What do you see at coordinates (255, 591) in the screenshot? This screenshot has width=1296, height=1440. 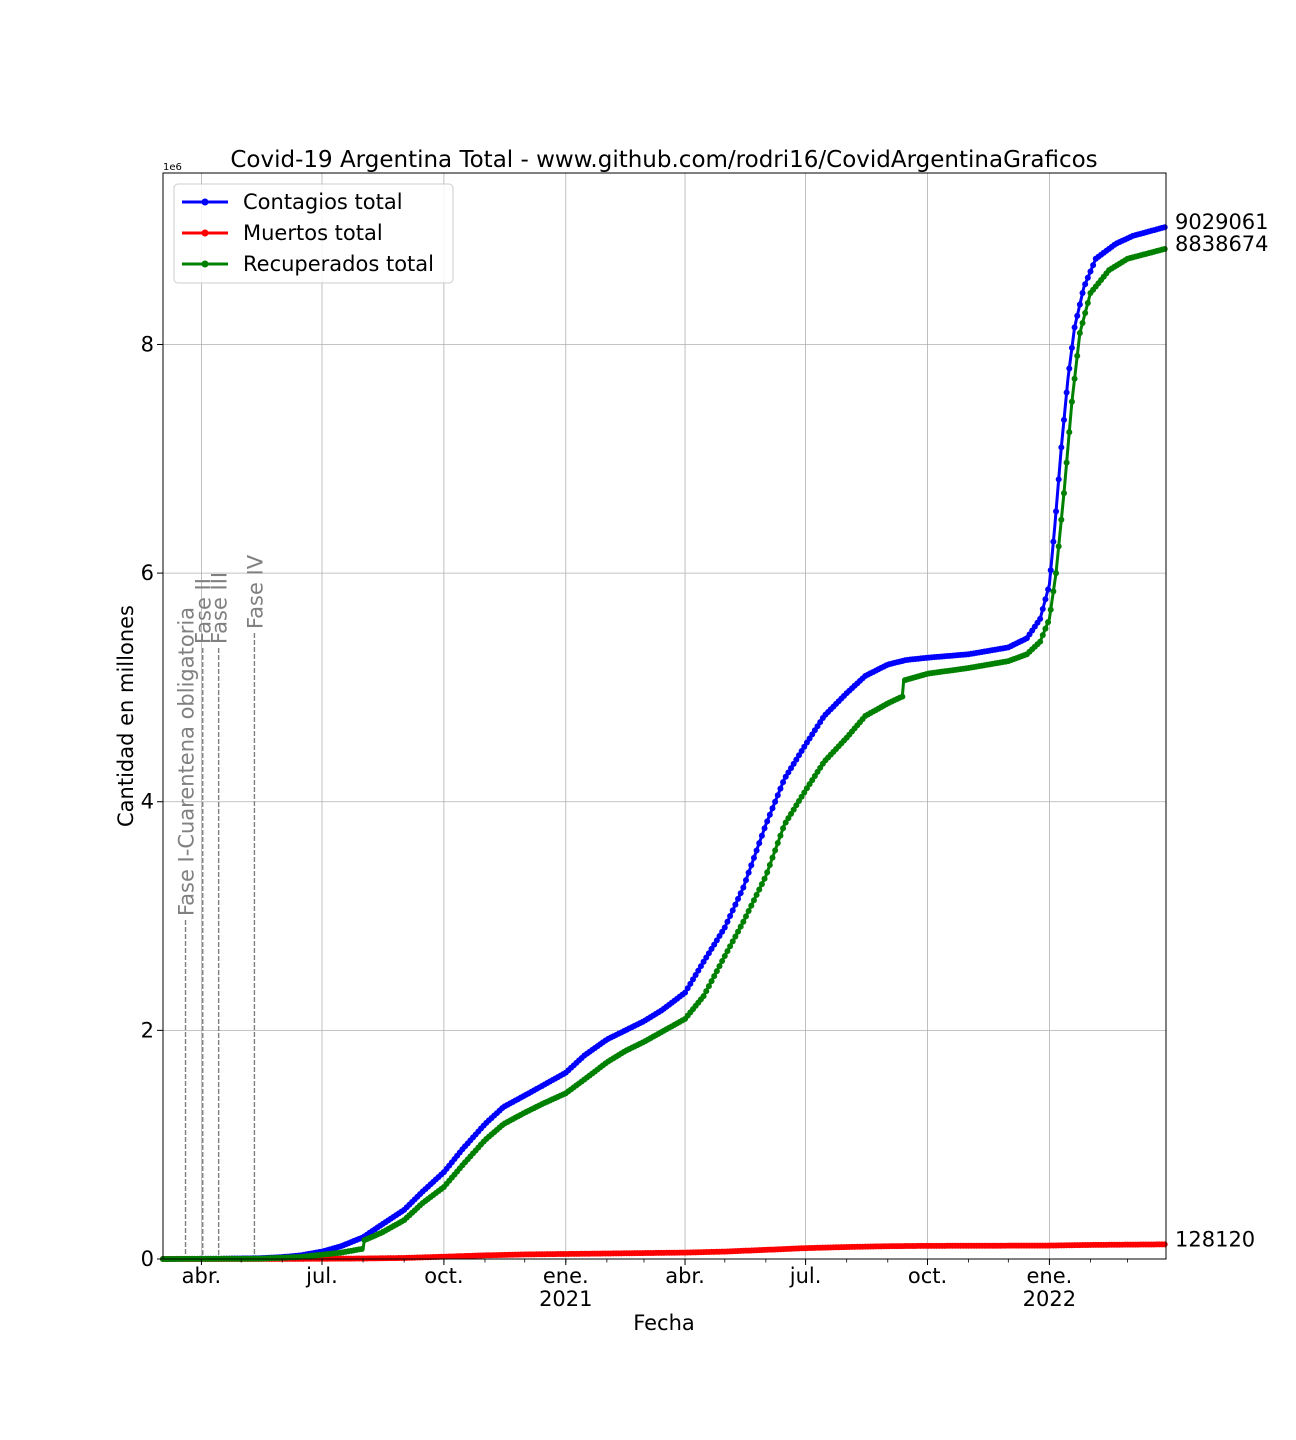 I see `phase-label: Fase IV` at bounding box center [255, 591].